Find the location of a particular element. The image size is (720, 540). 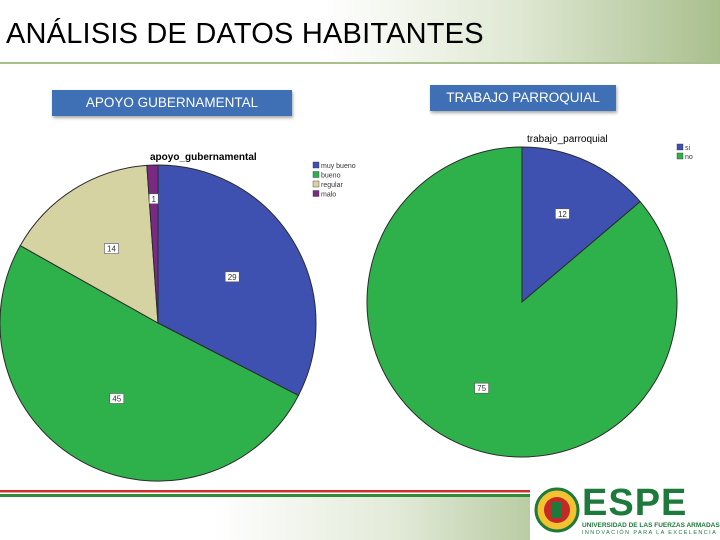

data-label-malo: 1 is located at coordinates (153, 199).